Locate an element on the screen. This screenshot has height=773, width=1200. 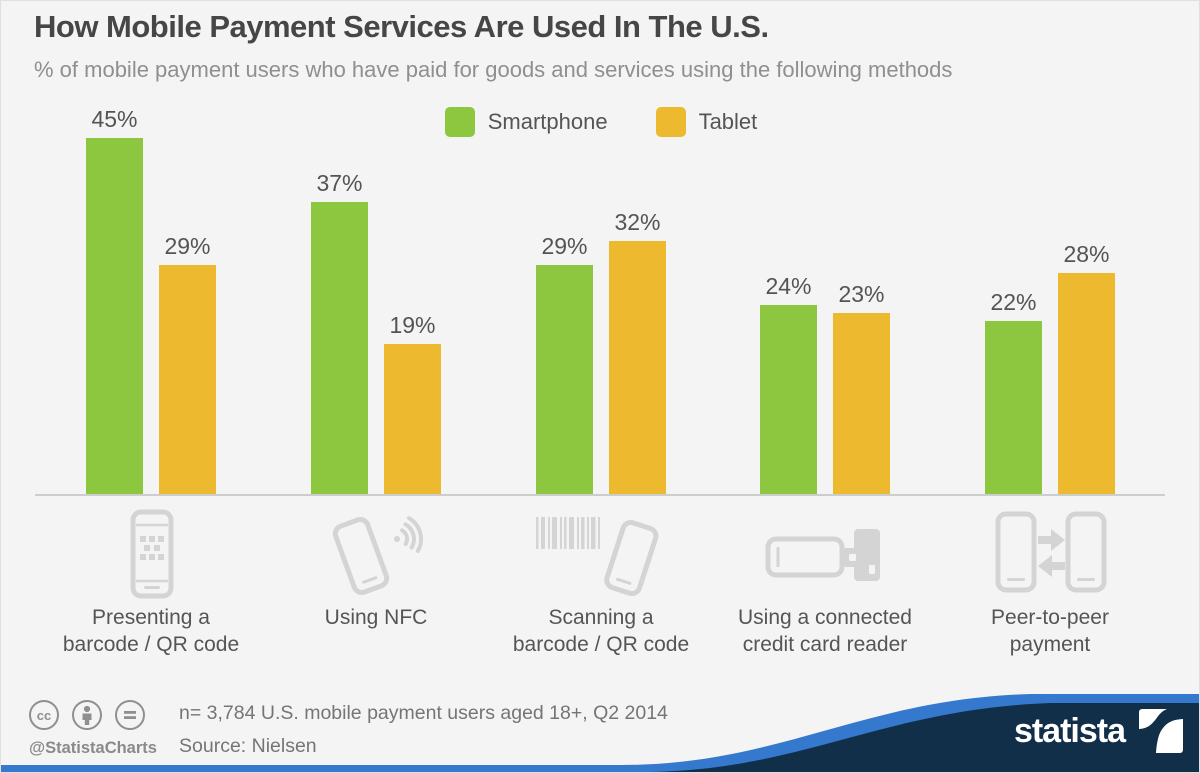
chart-legend: Smartphone Tablet is located at coordinates (600, 122).